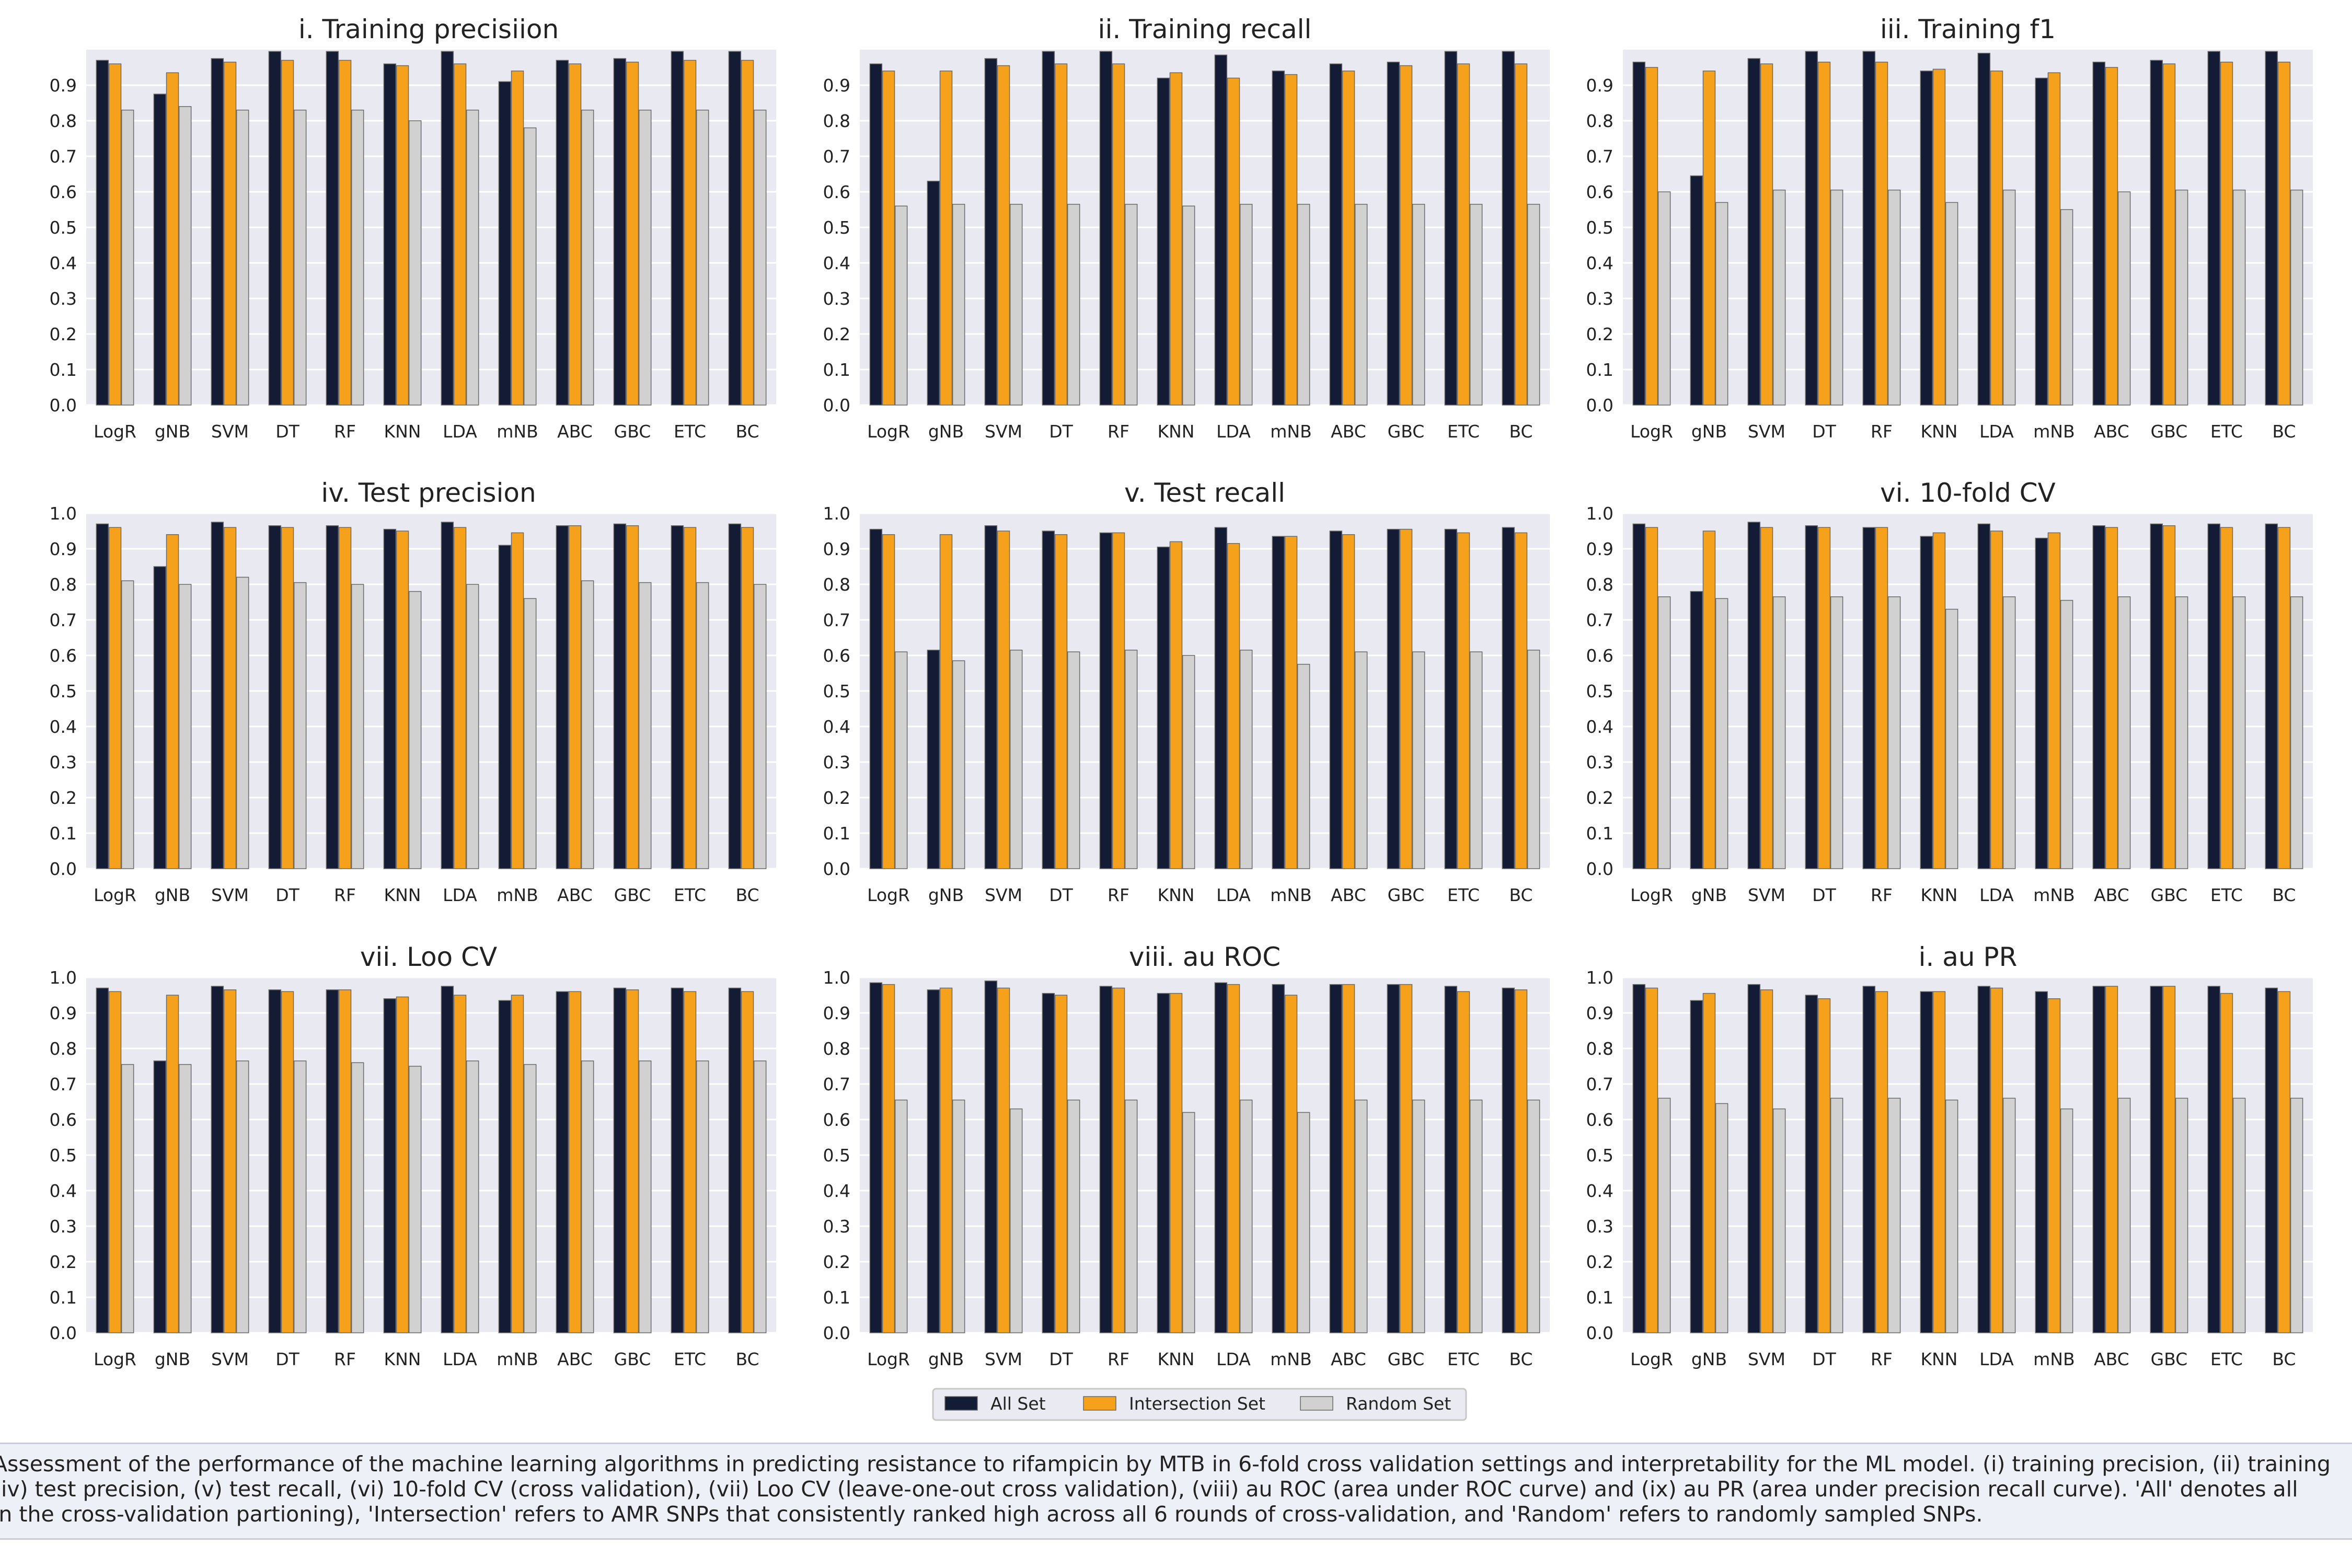  I want to click on y-tick-label: 1.0, so click(836, 977).